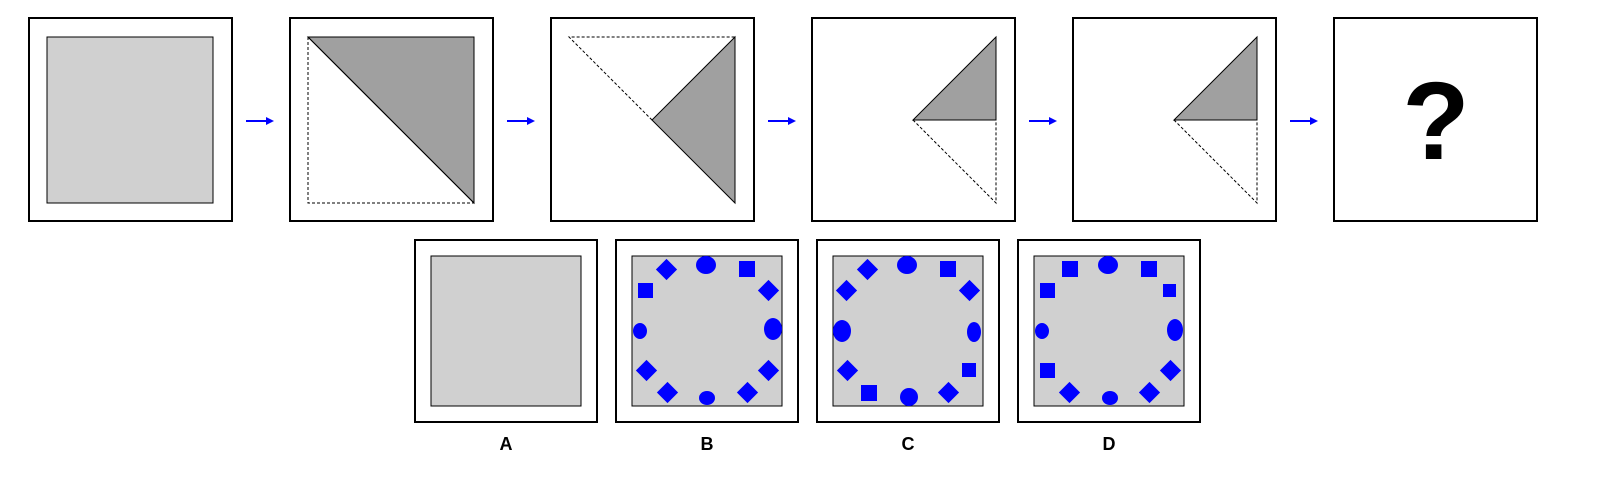  Describe the element at coordinates (1109, 346) in the screenshot. I see `option-d: D` at that location.